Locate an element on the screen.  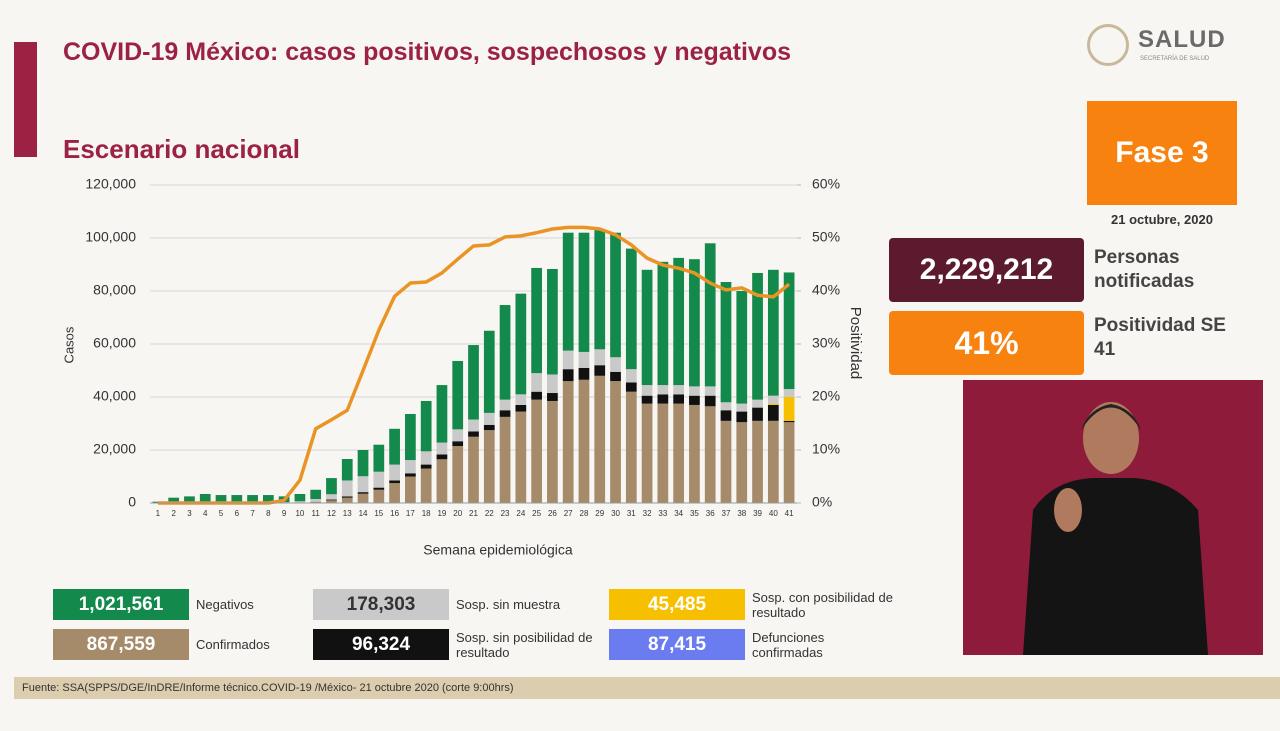
y2-tick-label: 20% is located at coordinates (826, 396).